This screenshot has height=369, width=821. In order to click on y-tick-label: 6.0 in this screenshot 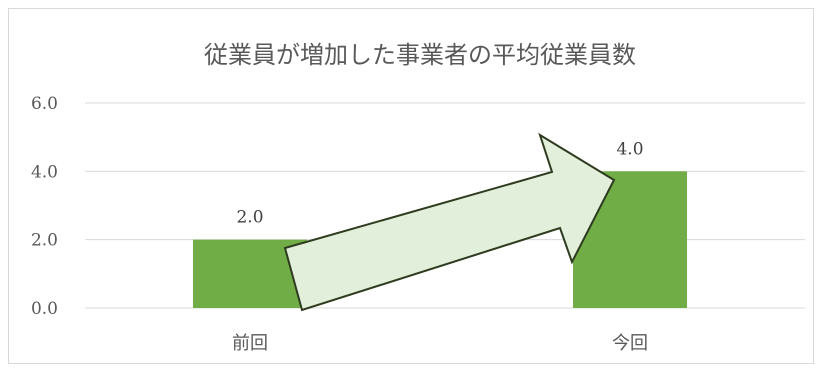, I will do `click(44, 104)`.